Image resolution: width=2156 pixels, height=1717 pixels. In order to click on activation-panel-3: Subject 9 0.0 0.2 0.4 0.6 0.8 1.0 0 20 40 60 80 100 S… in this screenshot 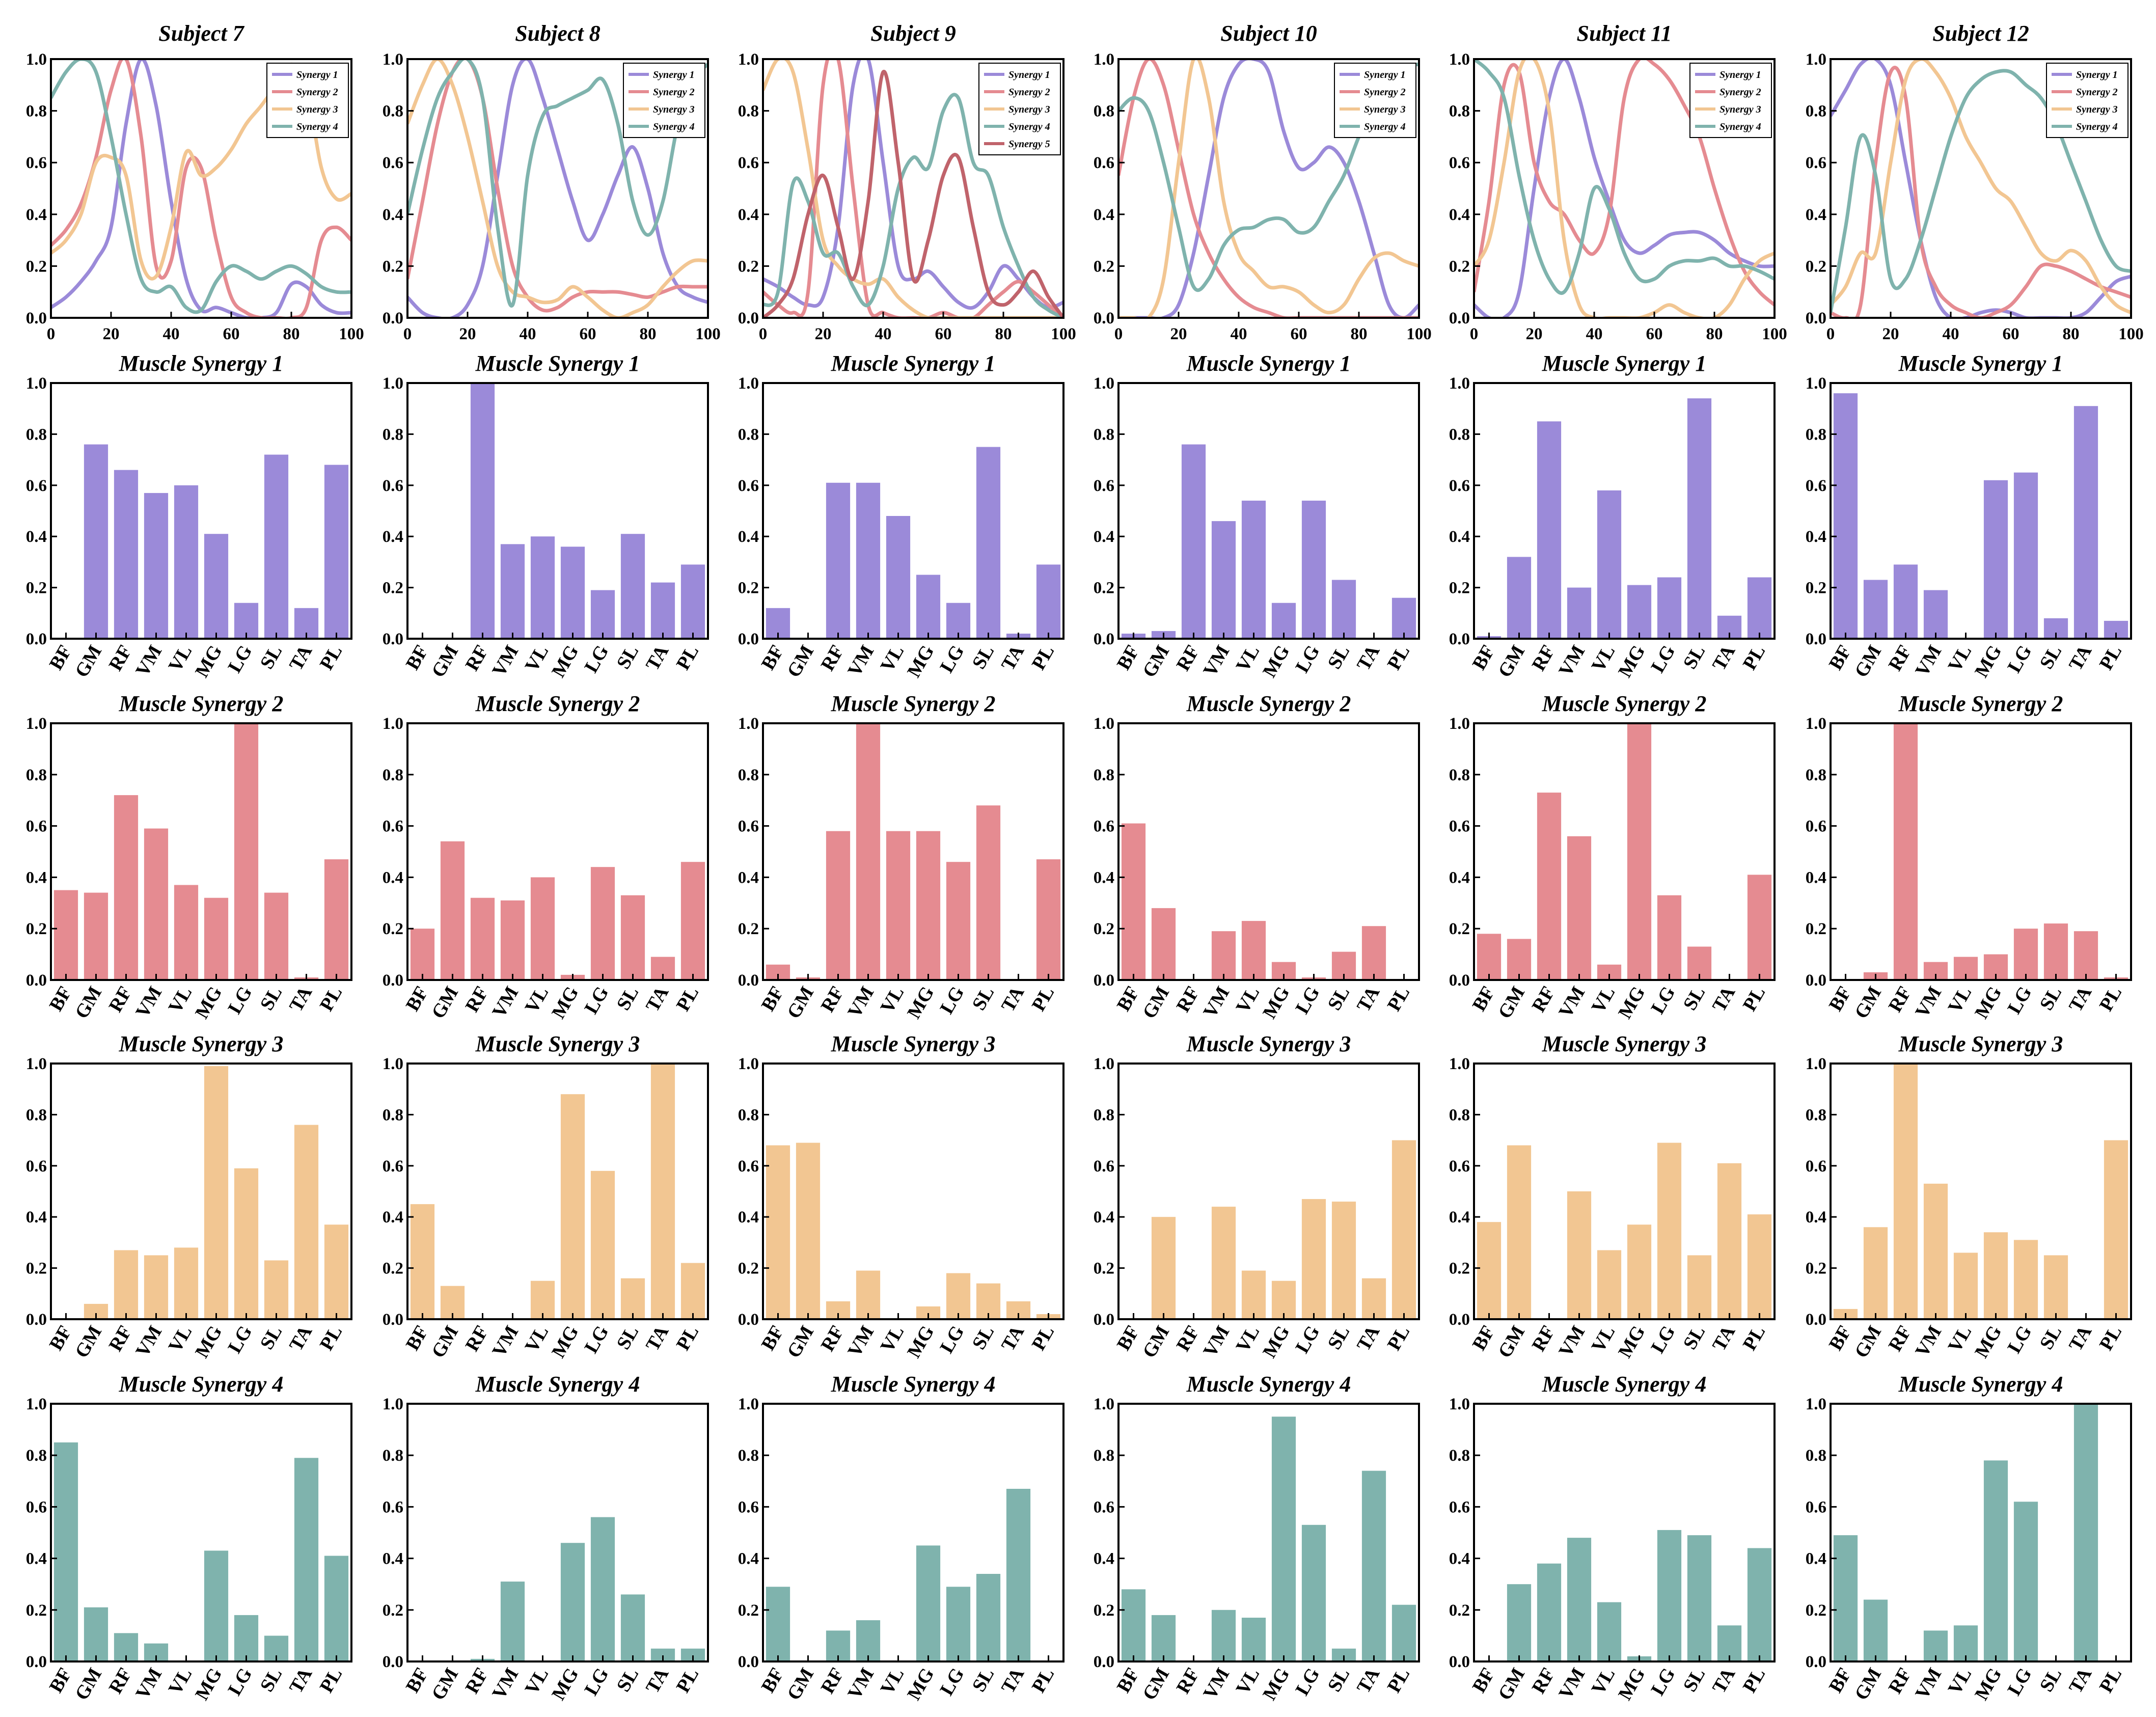, I will do `click(907, 182)`.